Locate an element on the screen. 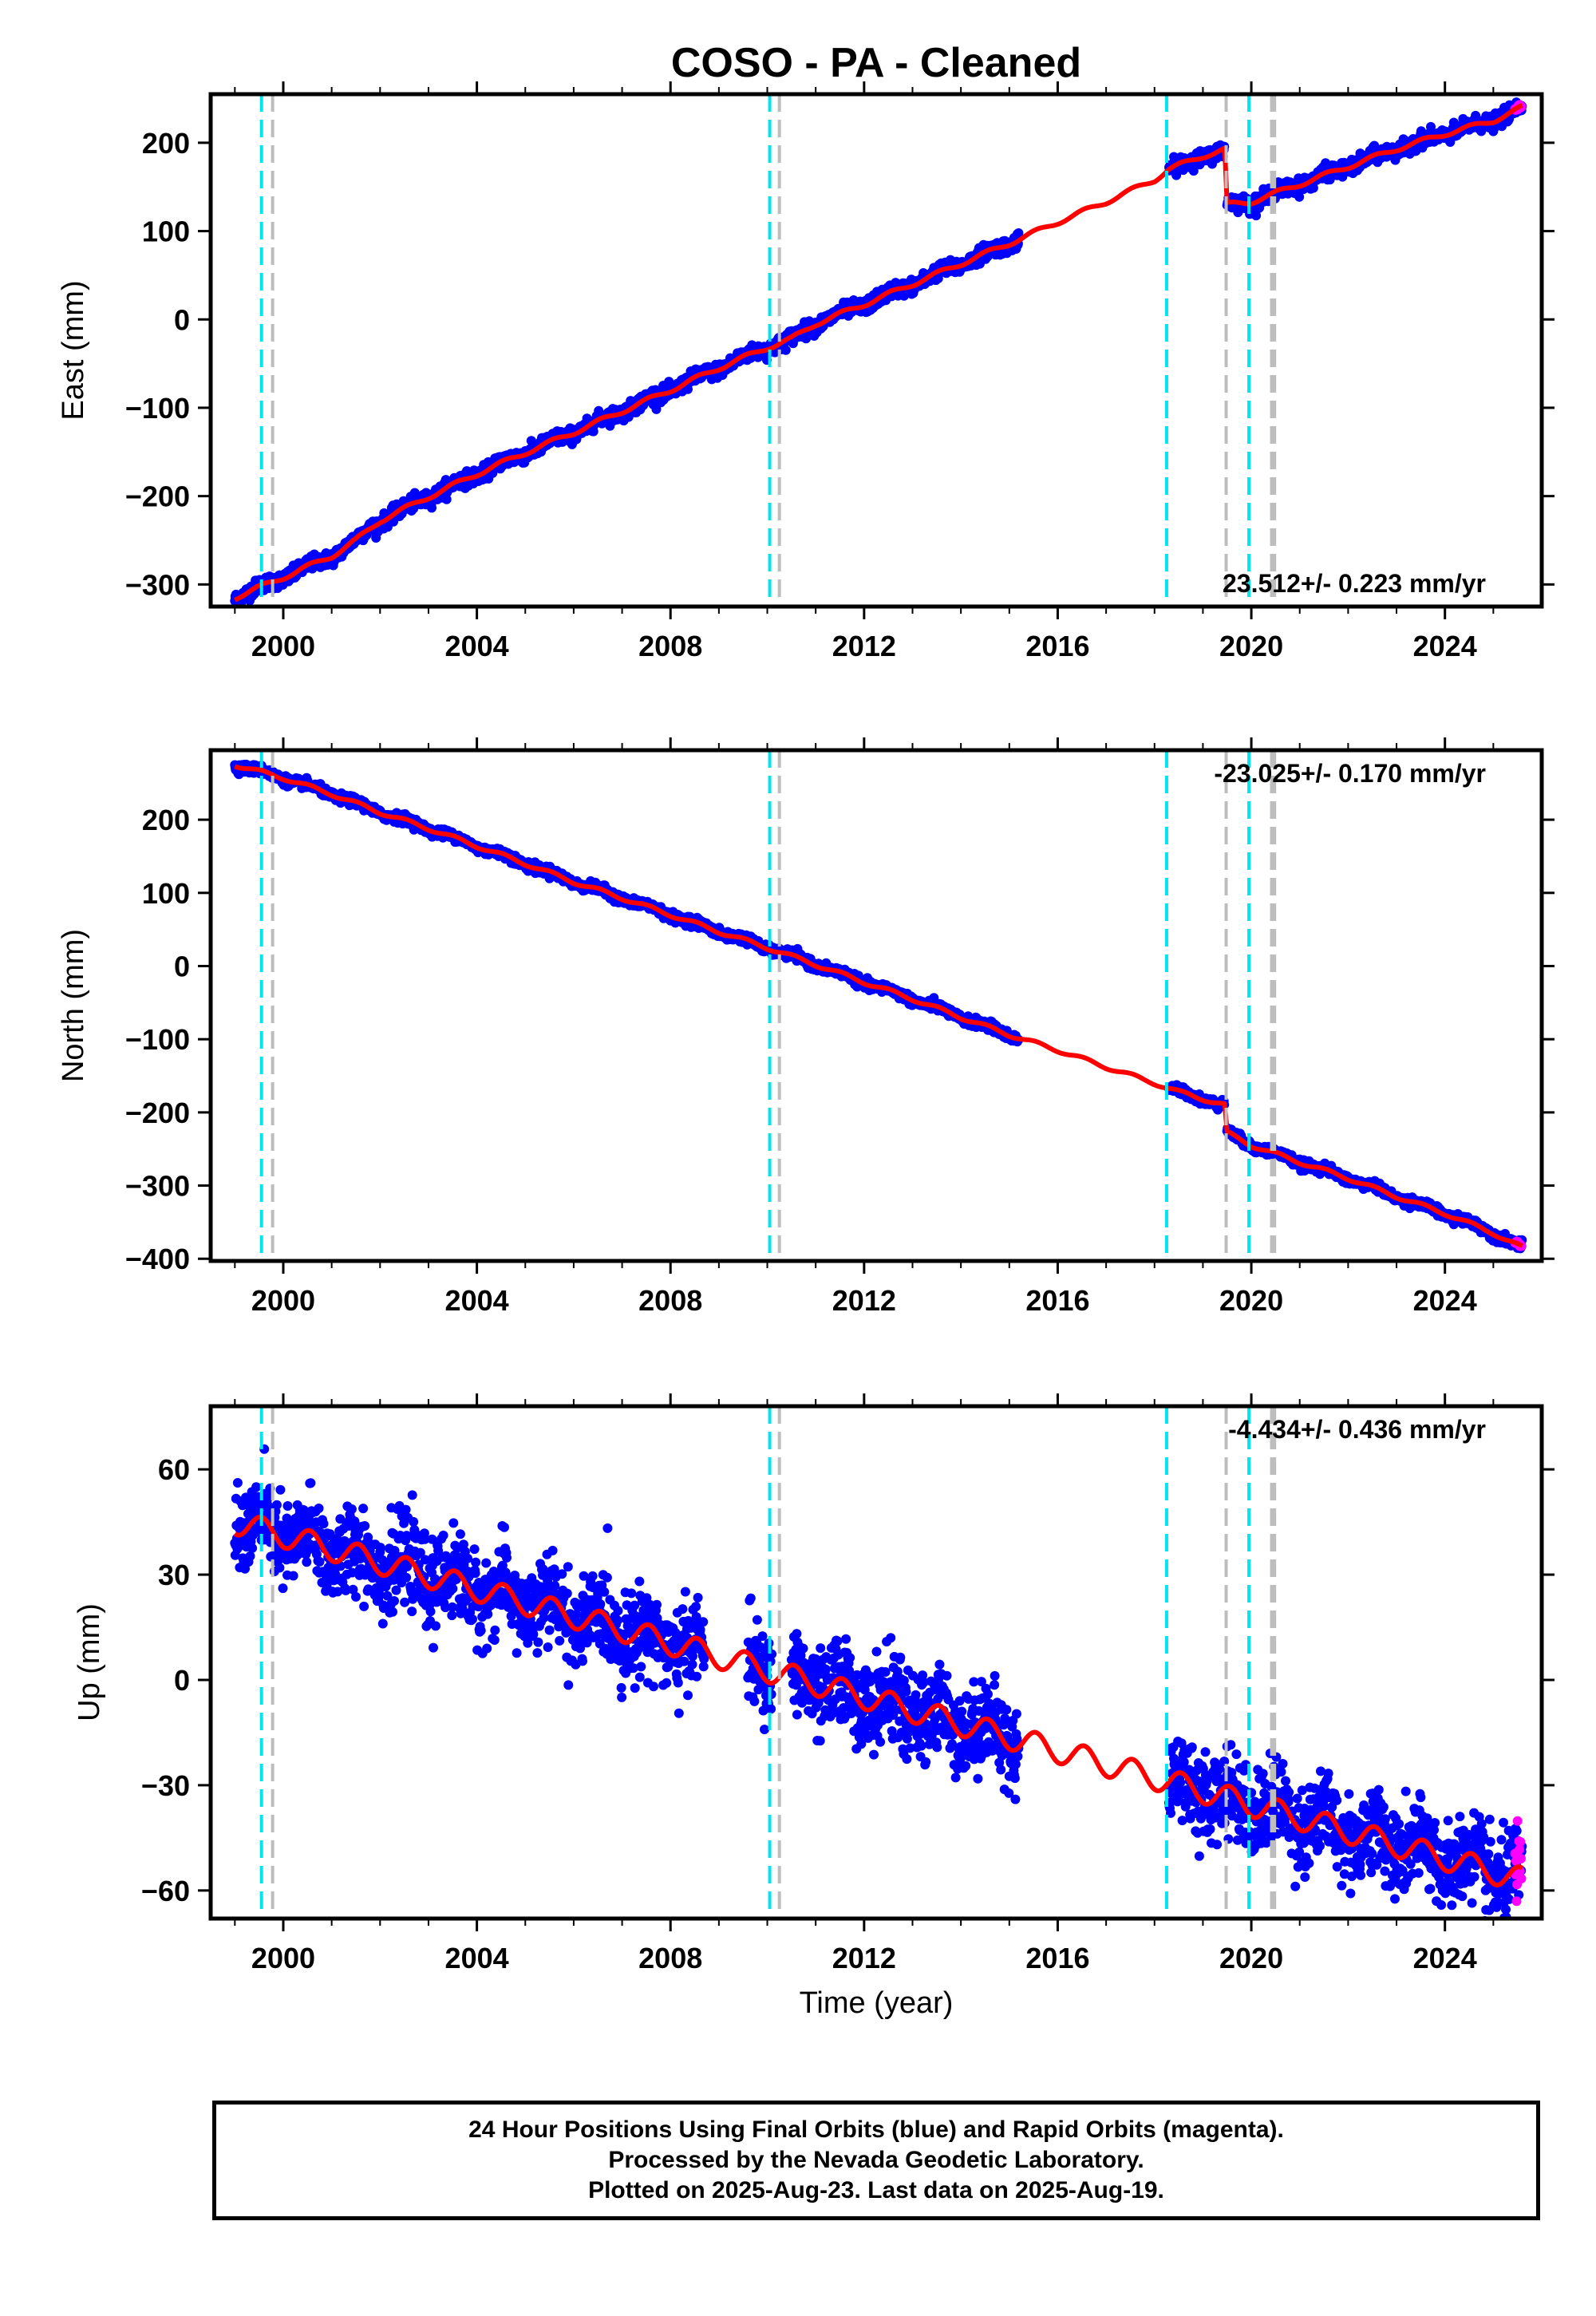  y-tick-label: −300 is located at coordinates (157, 584).